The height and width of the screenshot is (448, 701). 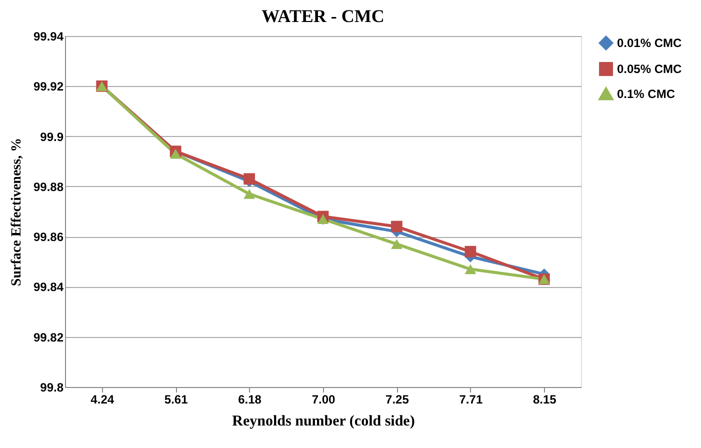 What do you see at coordinates (649, 43) in the screenshot?
I see `legend-label: 0.01% CMC` at bounding box center [649, 43].